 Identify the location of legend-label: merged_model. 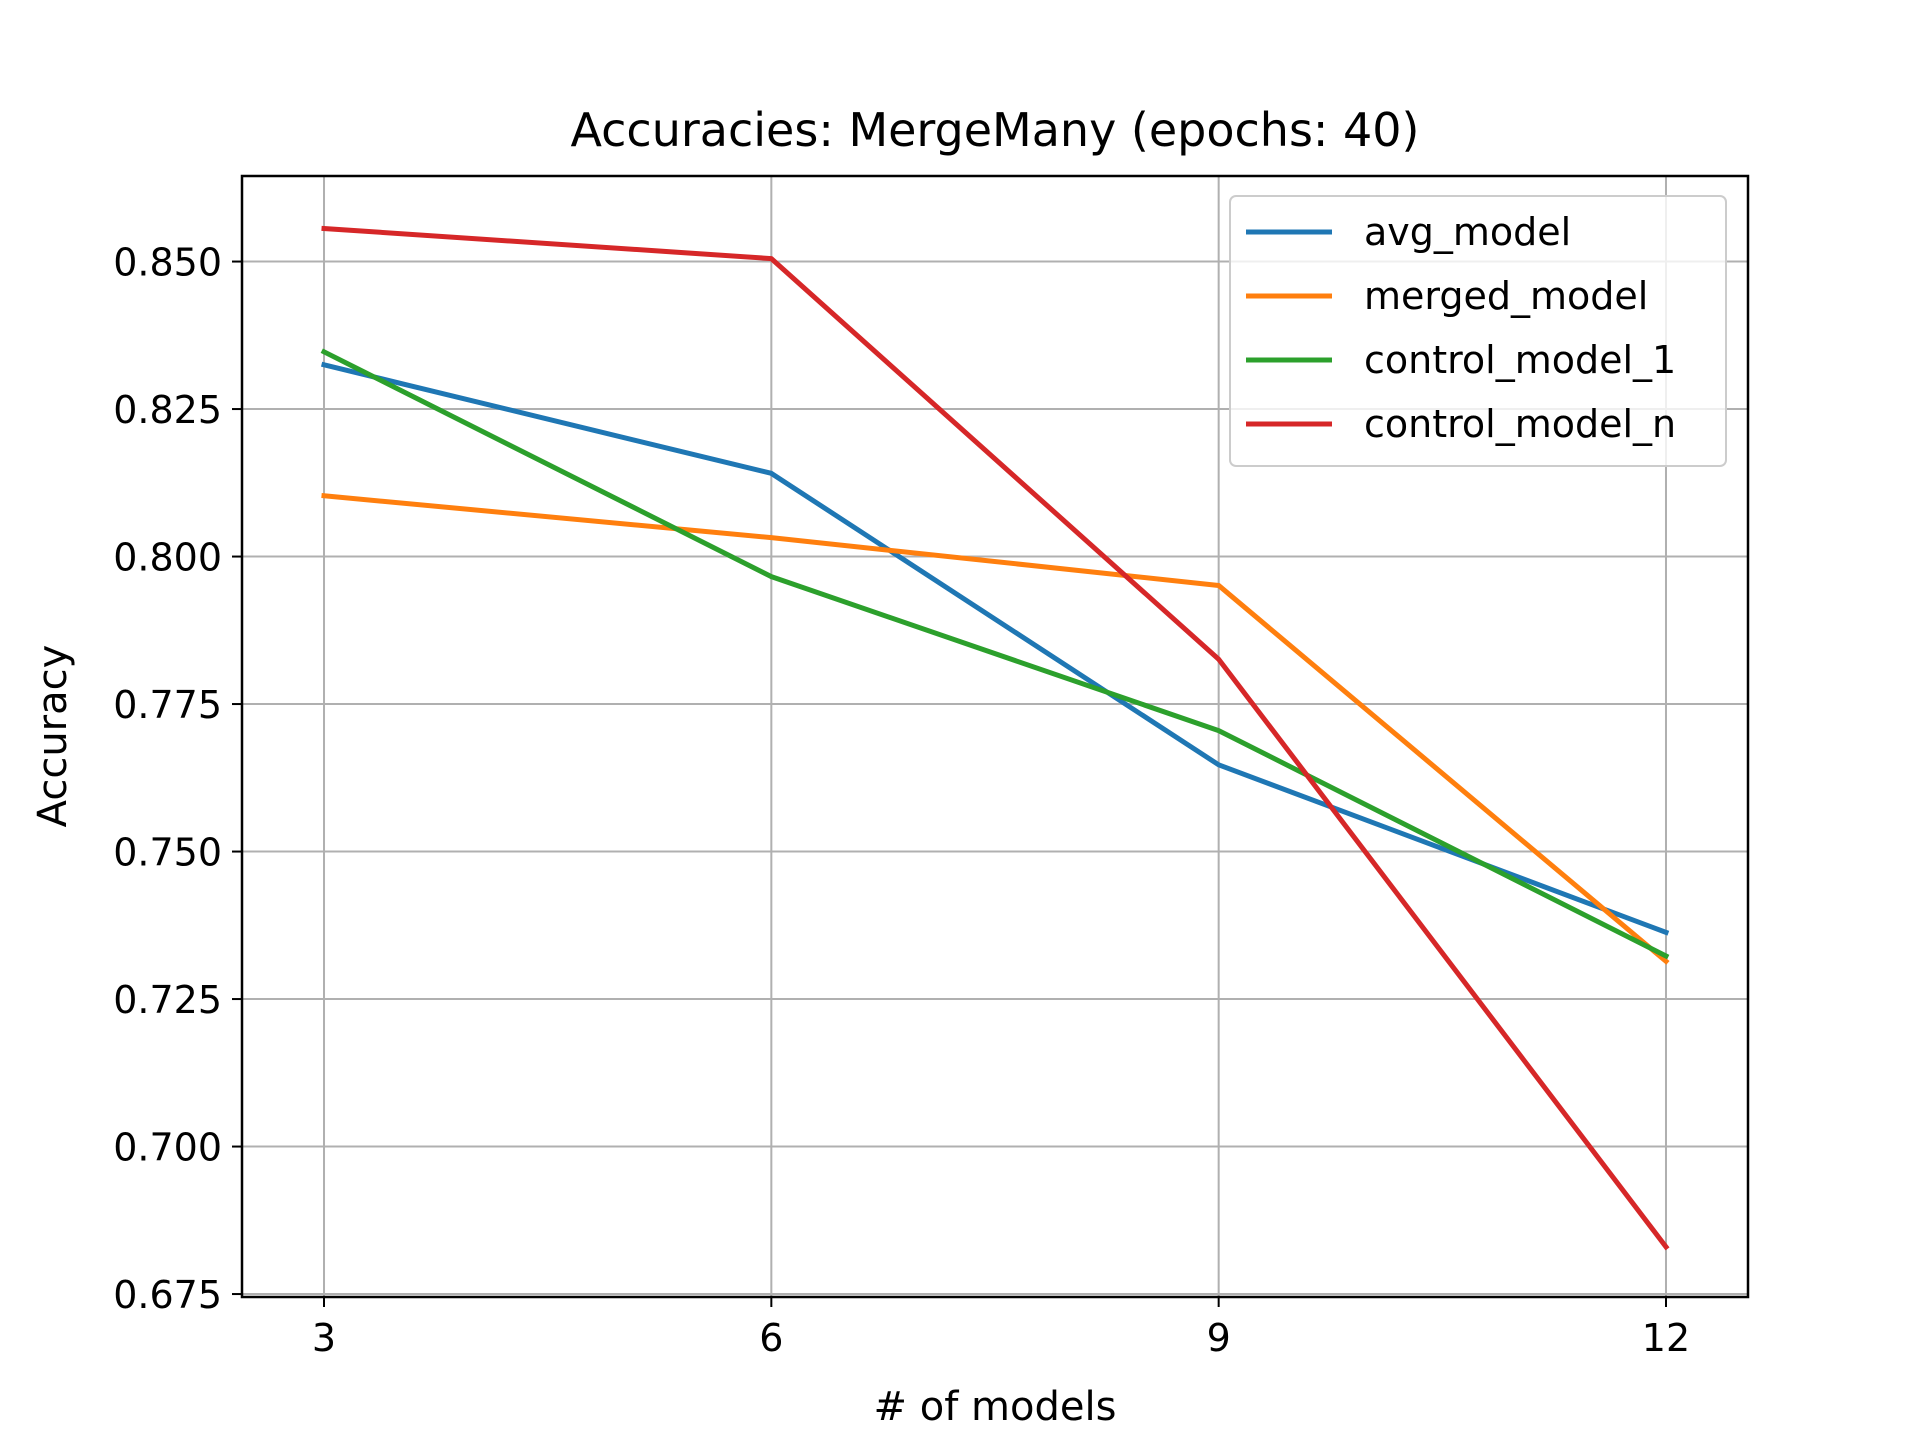
(1506, 296).